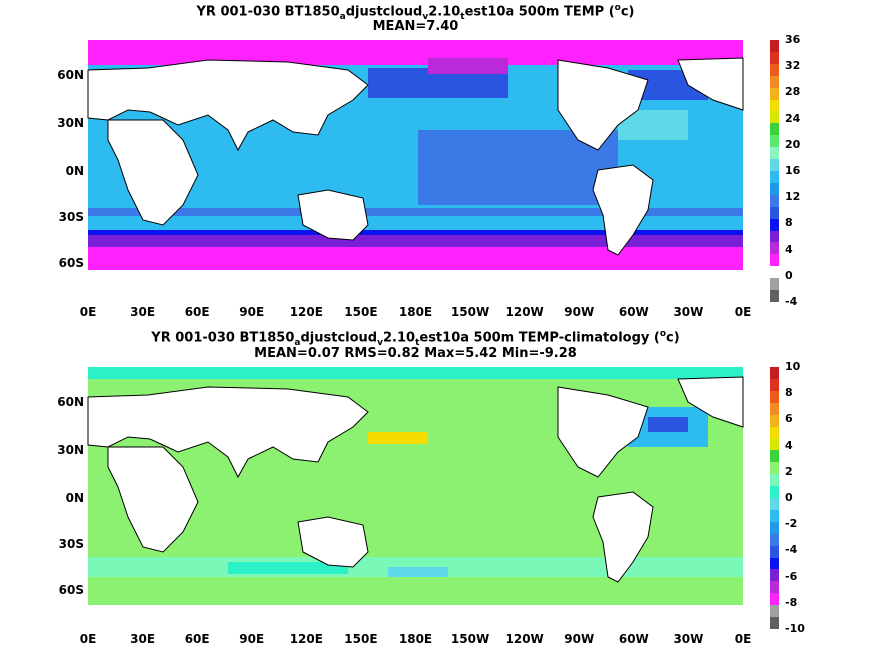 The image size is (875, 656). I want to click on colorbar-label: 12, so click(793, 197).